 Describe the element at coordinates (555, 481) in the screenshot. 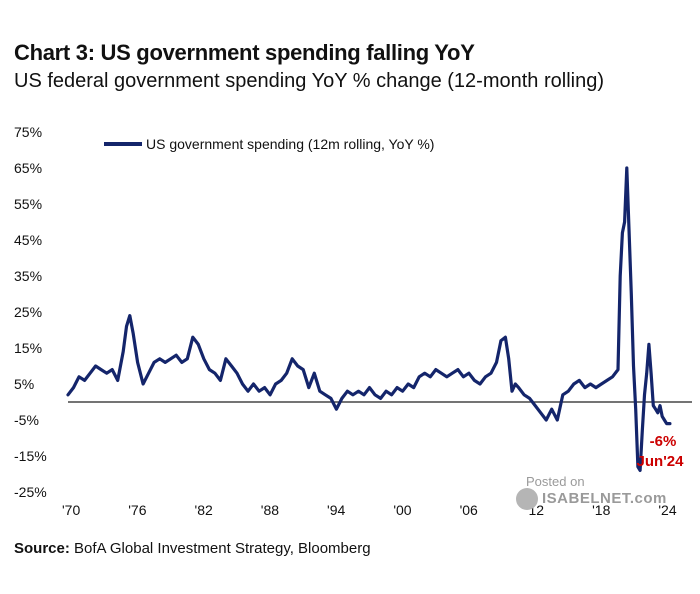

I see `watermark-posted: Posted on` at that location.